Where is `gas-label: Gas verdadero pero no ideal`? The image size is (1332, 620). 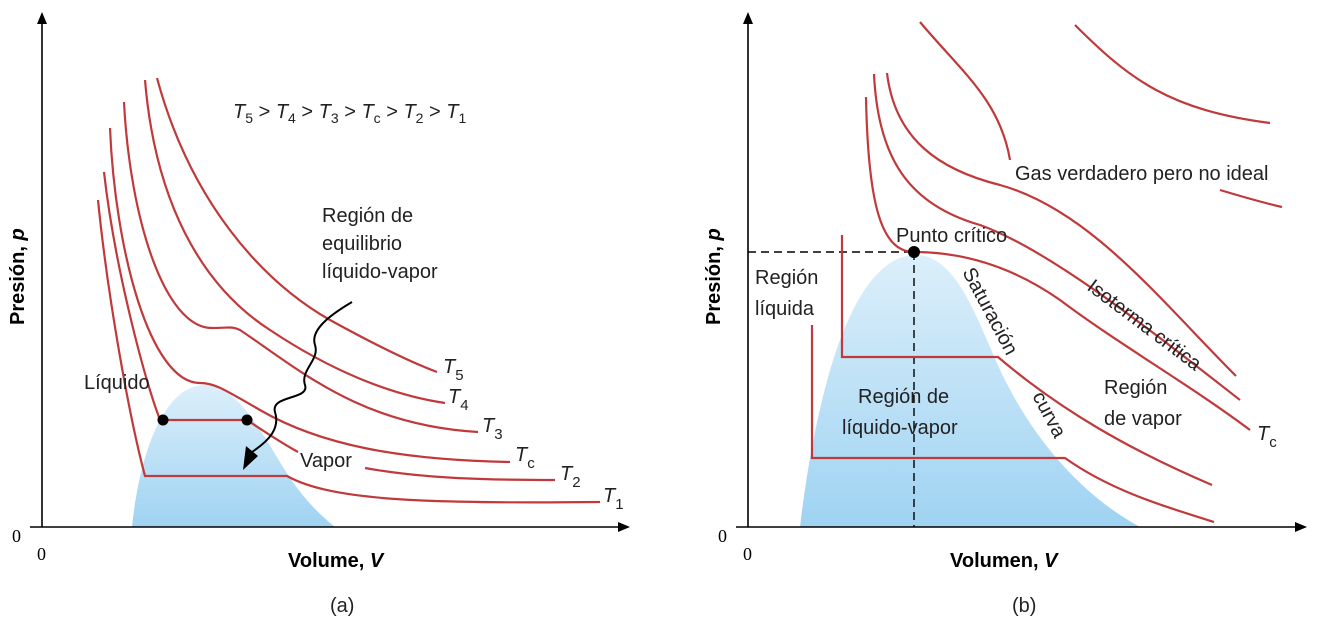
gas-label: Gas verdadero pero no ideal is located at coordinates (1142, 174).